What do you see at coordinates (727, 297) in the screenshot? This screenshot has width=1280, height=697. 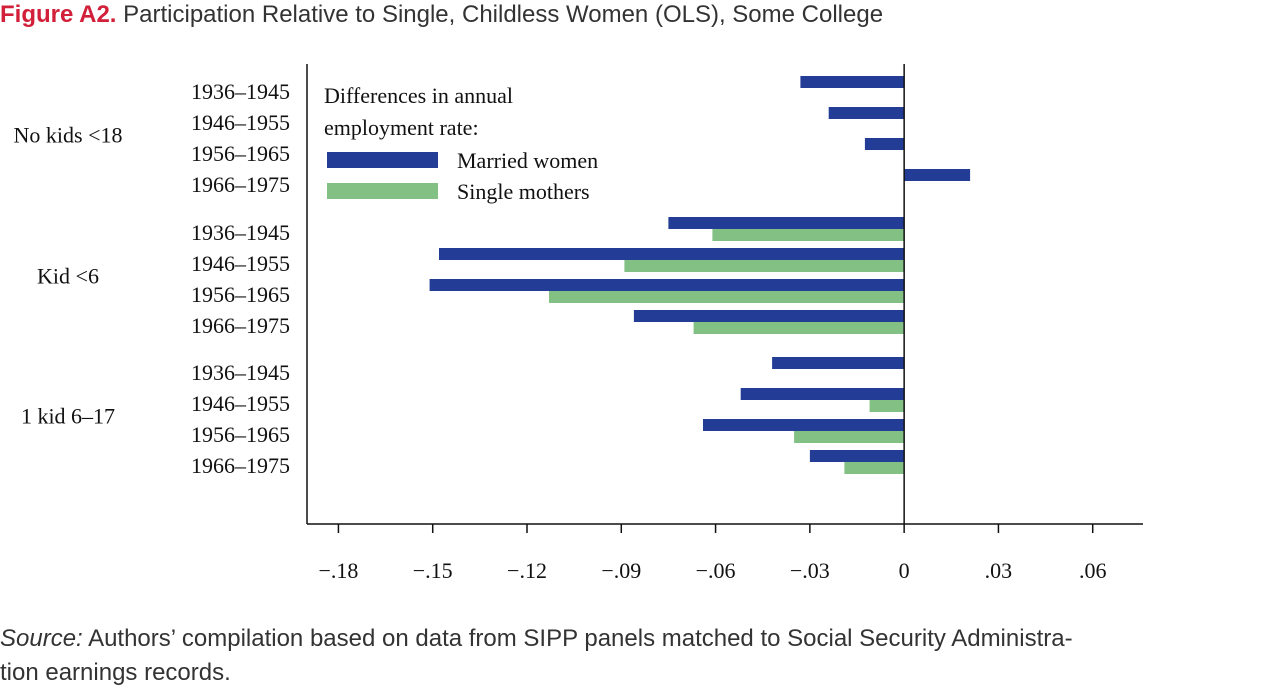 I see `bar-single-mothers-kid-6-1956-1965` at bounding box center [727, 297].